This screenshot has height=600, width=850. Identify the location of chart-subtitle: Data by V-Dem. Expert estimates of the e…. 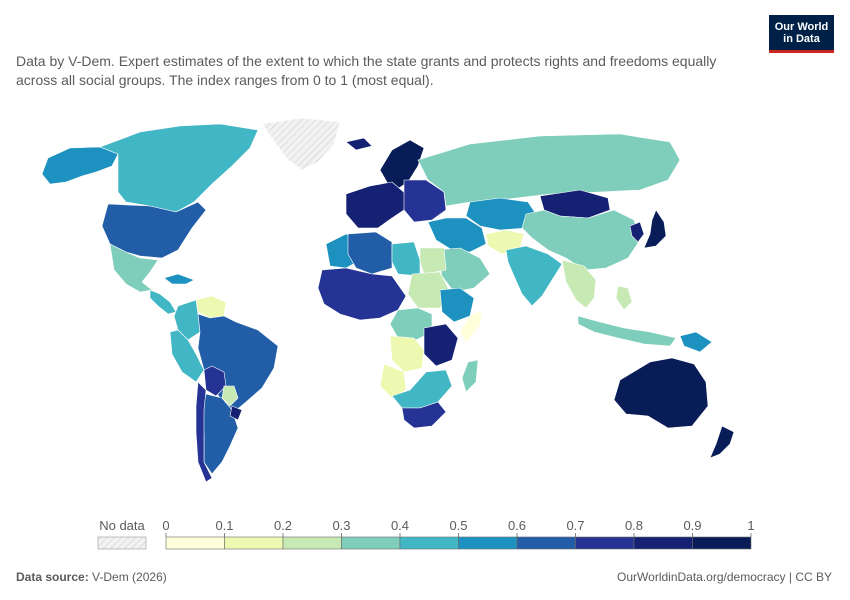
(366, 70).